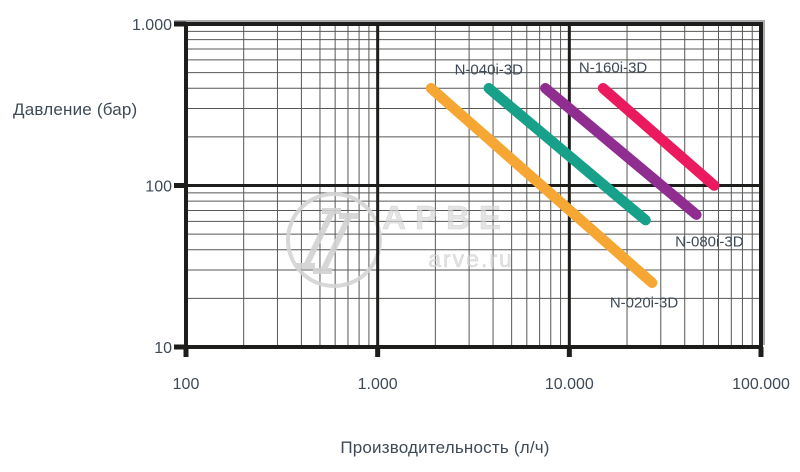 The width and height of the screenshot is (800, 472). I want to click on series-label-n-020i-3d: N-020i-3D, so click(644, 303).